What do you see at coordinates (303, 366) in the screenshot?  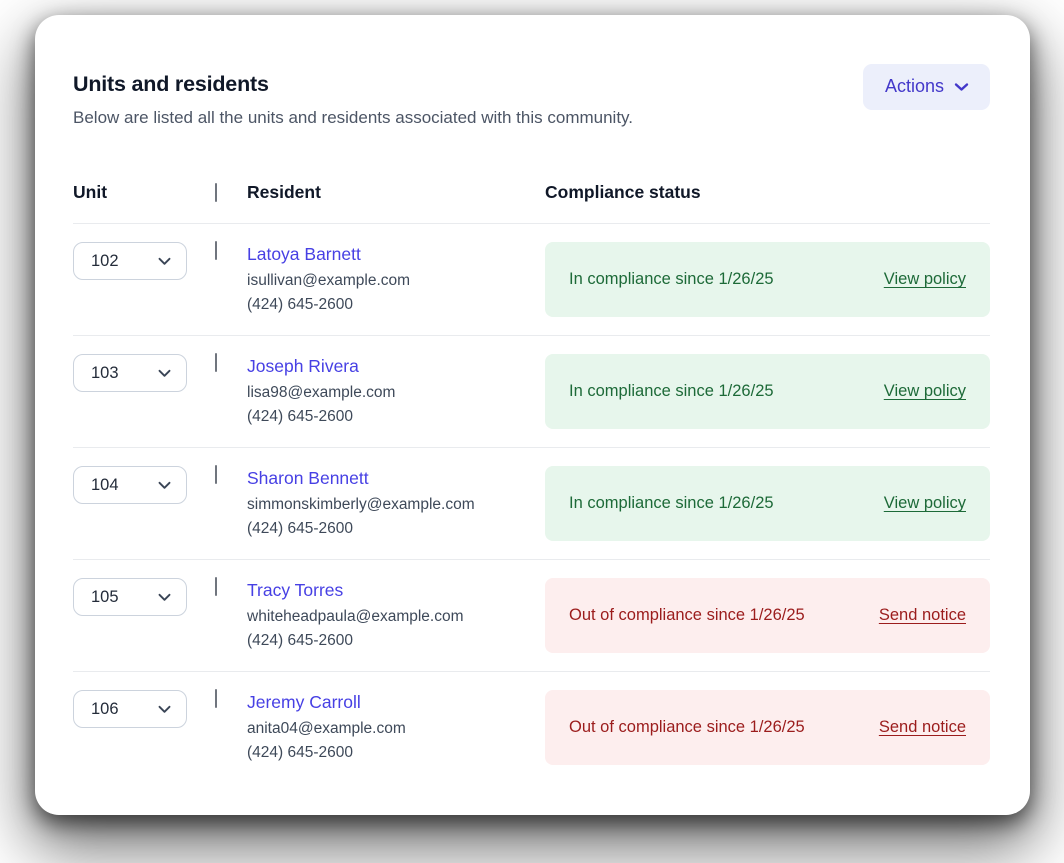 I see `resident-name-link: Joseph Rivera` at bounding box center [303, 366].